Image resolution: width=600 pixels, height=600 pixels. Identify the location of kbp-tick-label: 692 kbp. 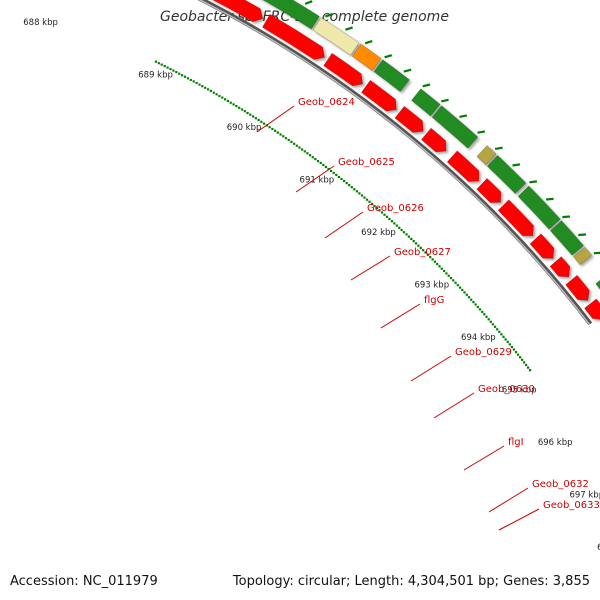
(378, 233).